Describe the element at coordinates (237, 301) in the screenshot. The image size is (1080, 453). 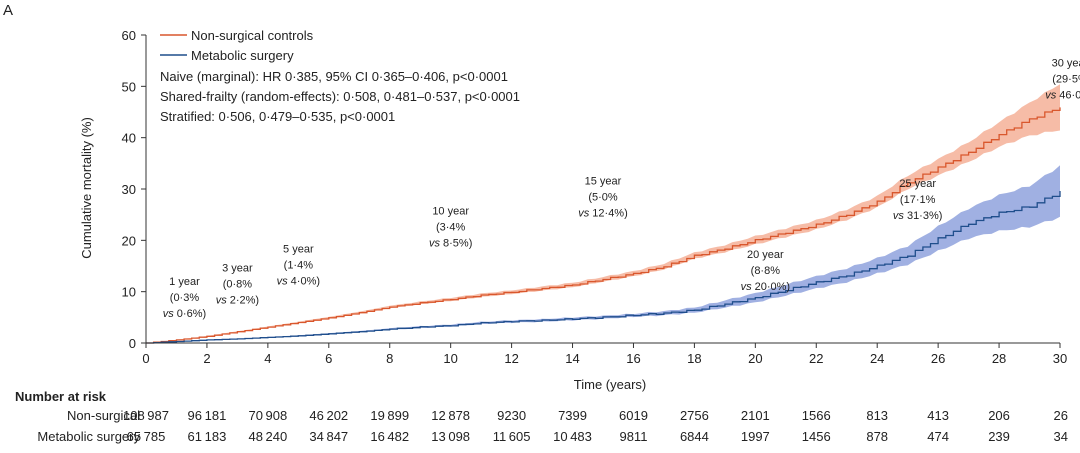
I see `annotation-line: vs 2·2%)` at that location.